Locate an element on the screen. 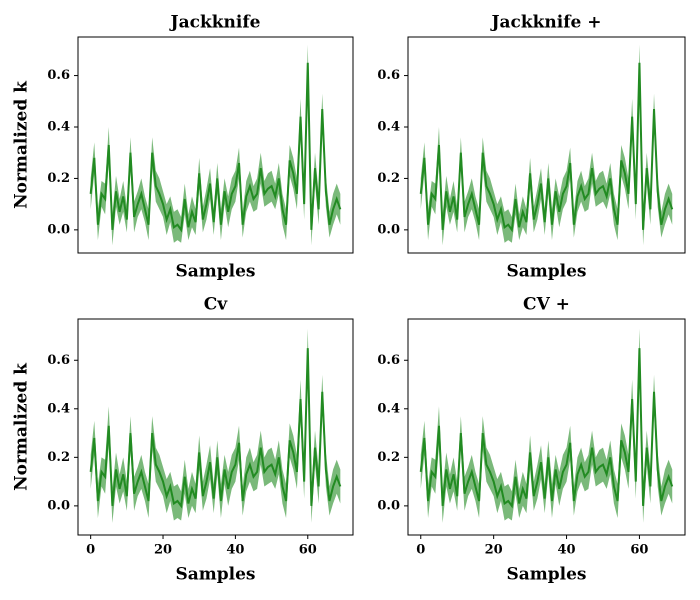 This screenshot has width=700, height=600. subplot-title: Jackknife is located at coordinates (215, 23).